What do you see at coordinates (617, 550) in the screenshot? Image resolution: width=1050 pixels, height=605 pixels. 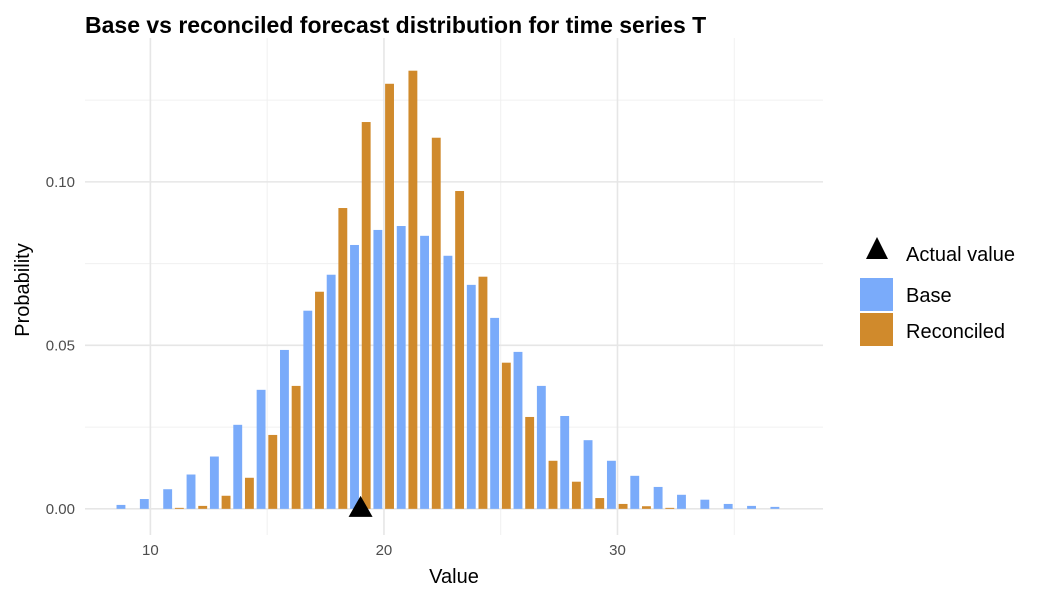 I see `x-tick-label: 30` at bounding box center [617, 550].